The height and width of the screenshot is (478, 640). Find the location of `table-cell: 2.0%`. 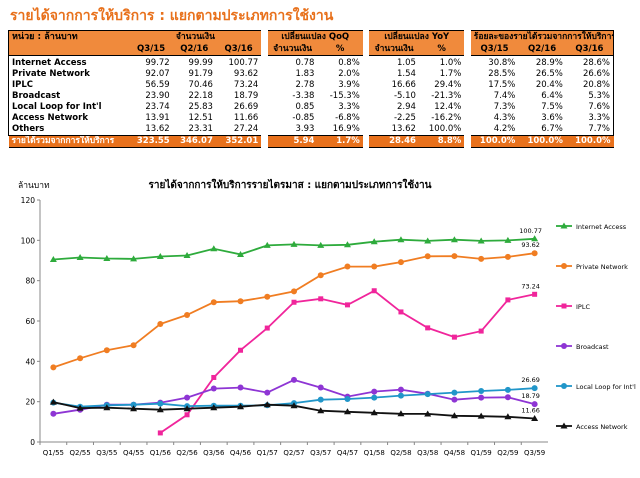

table-cell: 2.0% is located at coordinates (340, 74).